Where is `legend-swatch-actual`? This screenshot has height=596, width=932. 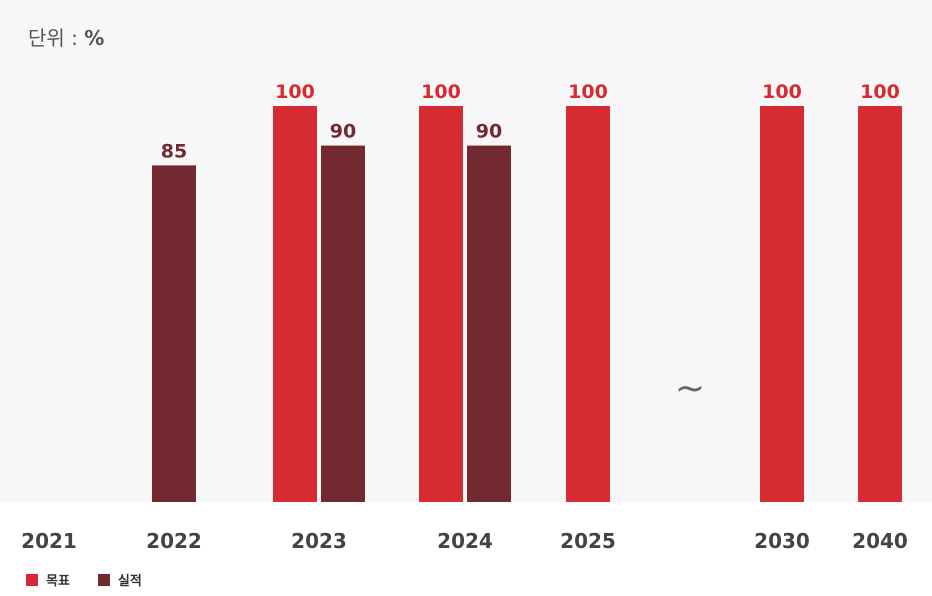
legend-swatch-actual is located at coordinates (103, 579).